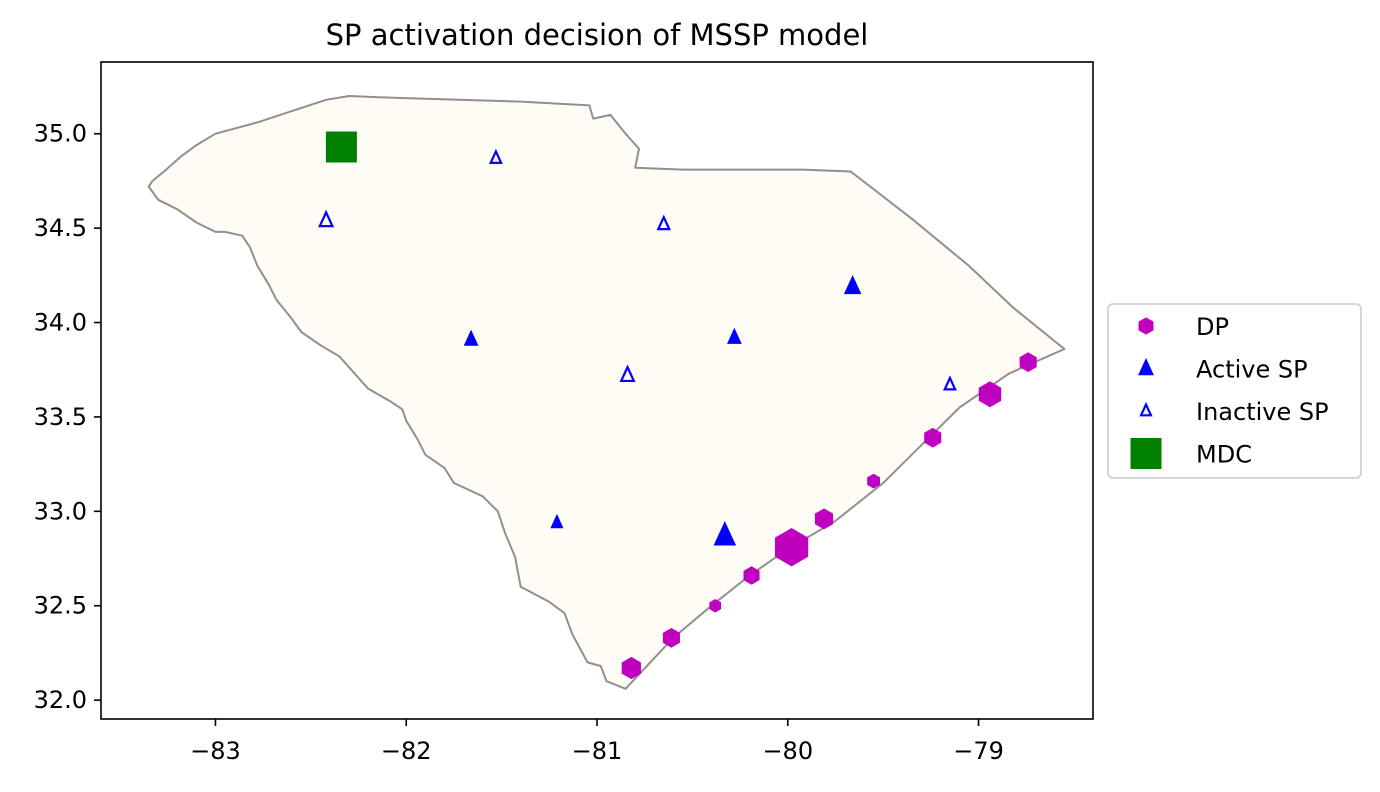 The width and height of the screenshot is (1380, 792). I want to click on legend-marker-dp, so click(1146, 326).